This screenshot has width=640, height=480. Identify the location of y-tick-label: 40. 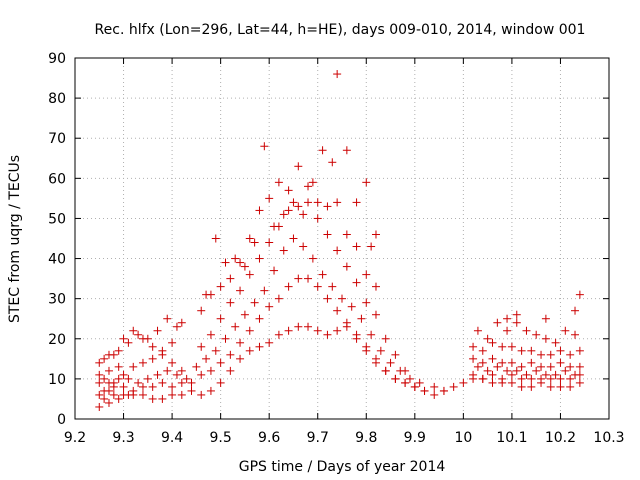
(57, 260).